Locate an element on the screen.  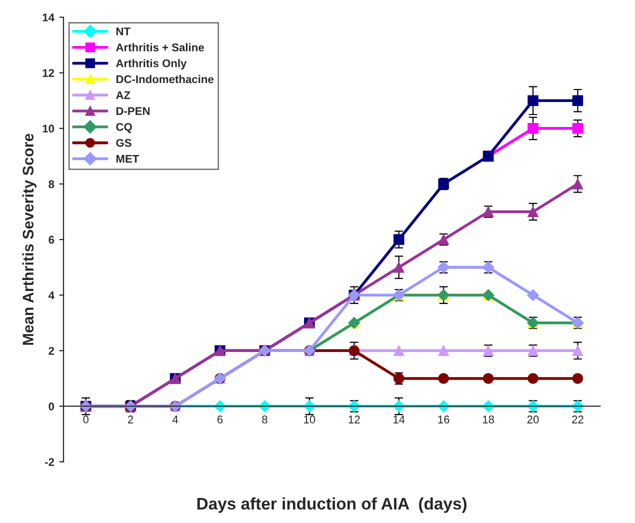
y-tick-label: -2 is located at coordinates (49, 462).